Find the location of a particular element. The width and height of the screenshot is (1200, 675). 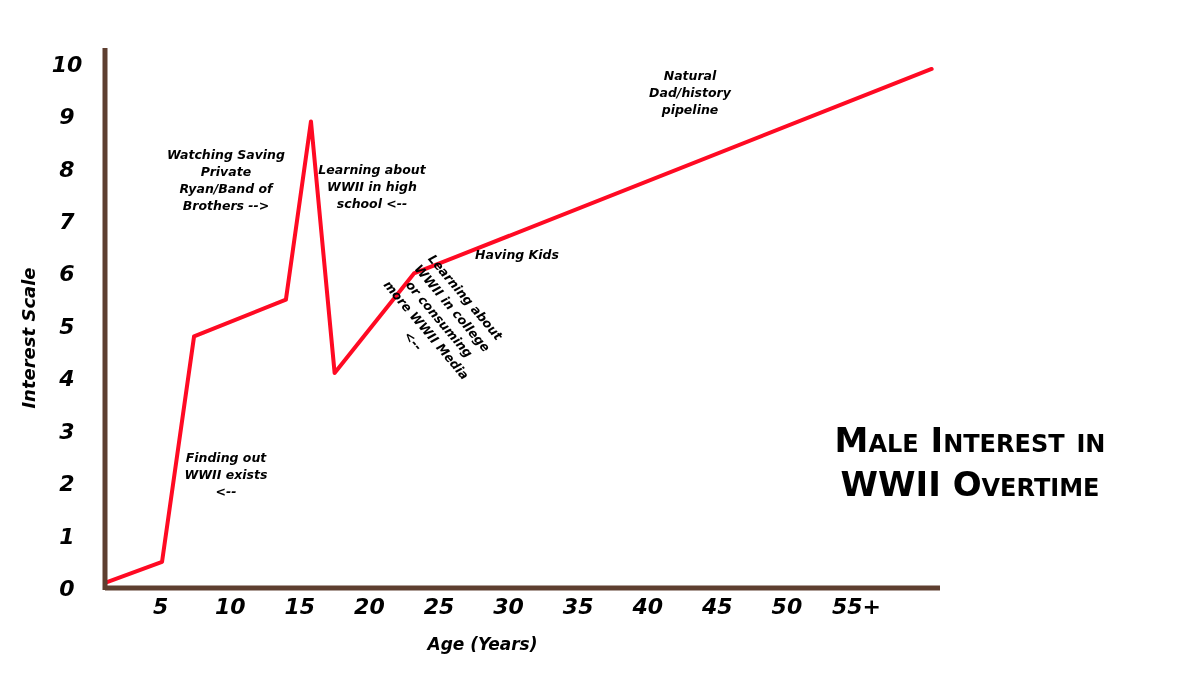

y-tick-label: 2 is located at coordinates (67, 484).